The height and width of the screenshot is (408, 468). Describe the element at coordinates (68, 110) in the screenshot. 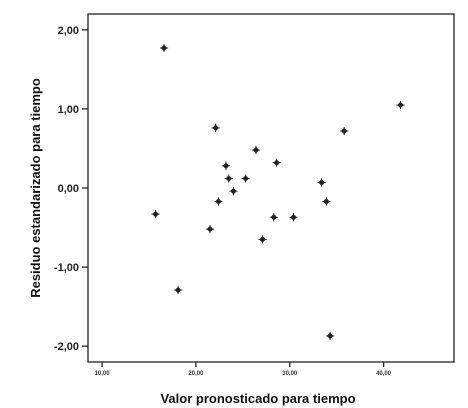

I see `y-tick-label: 1,00` at that location.